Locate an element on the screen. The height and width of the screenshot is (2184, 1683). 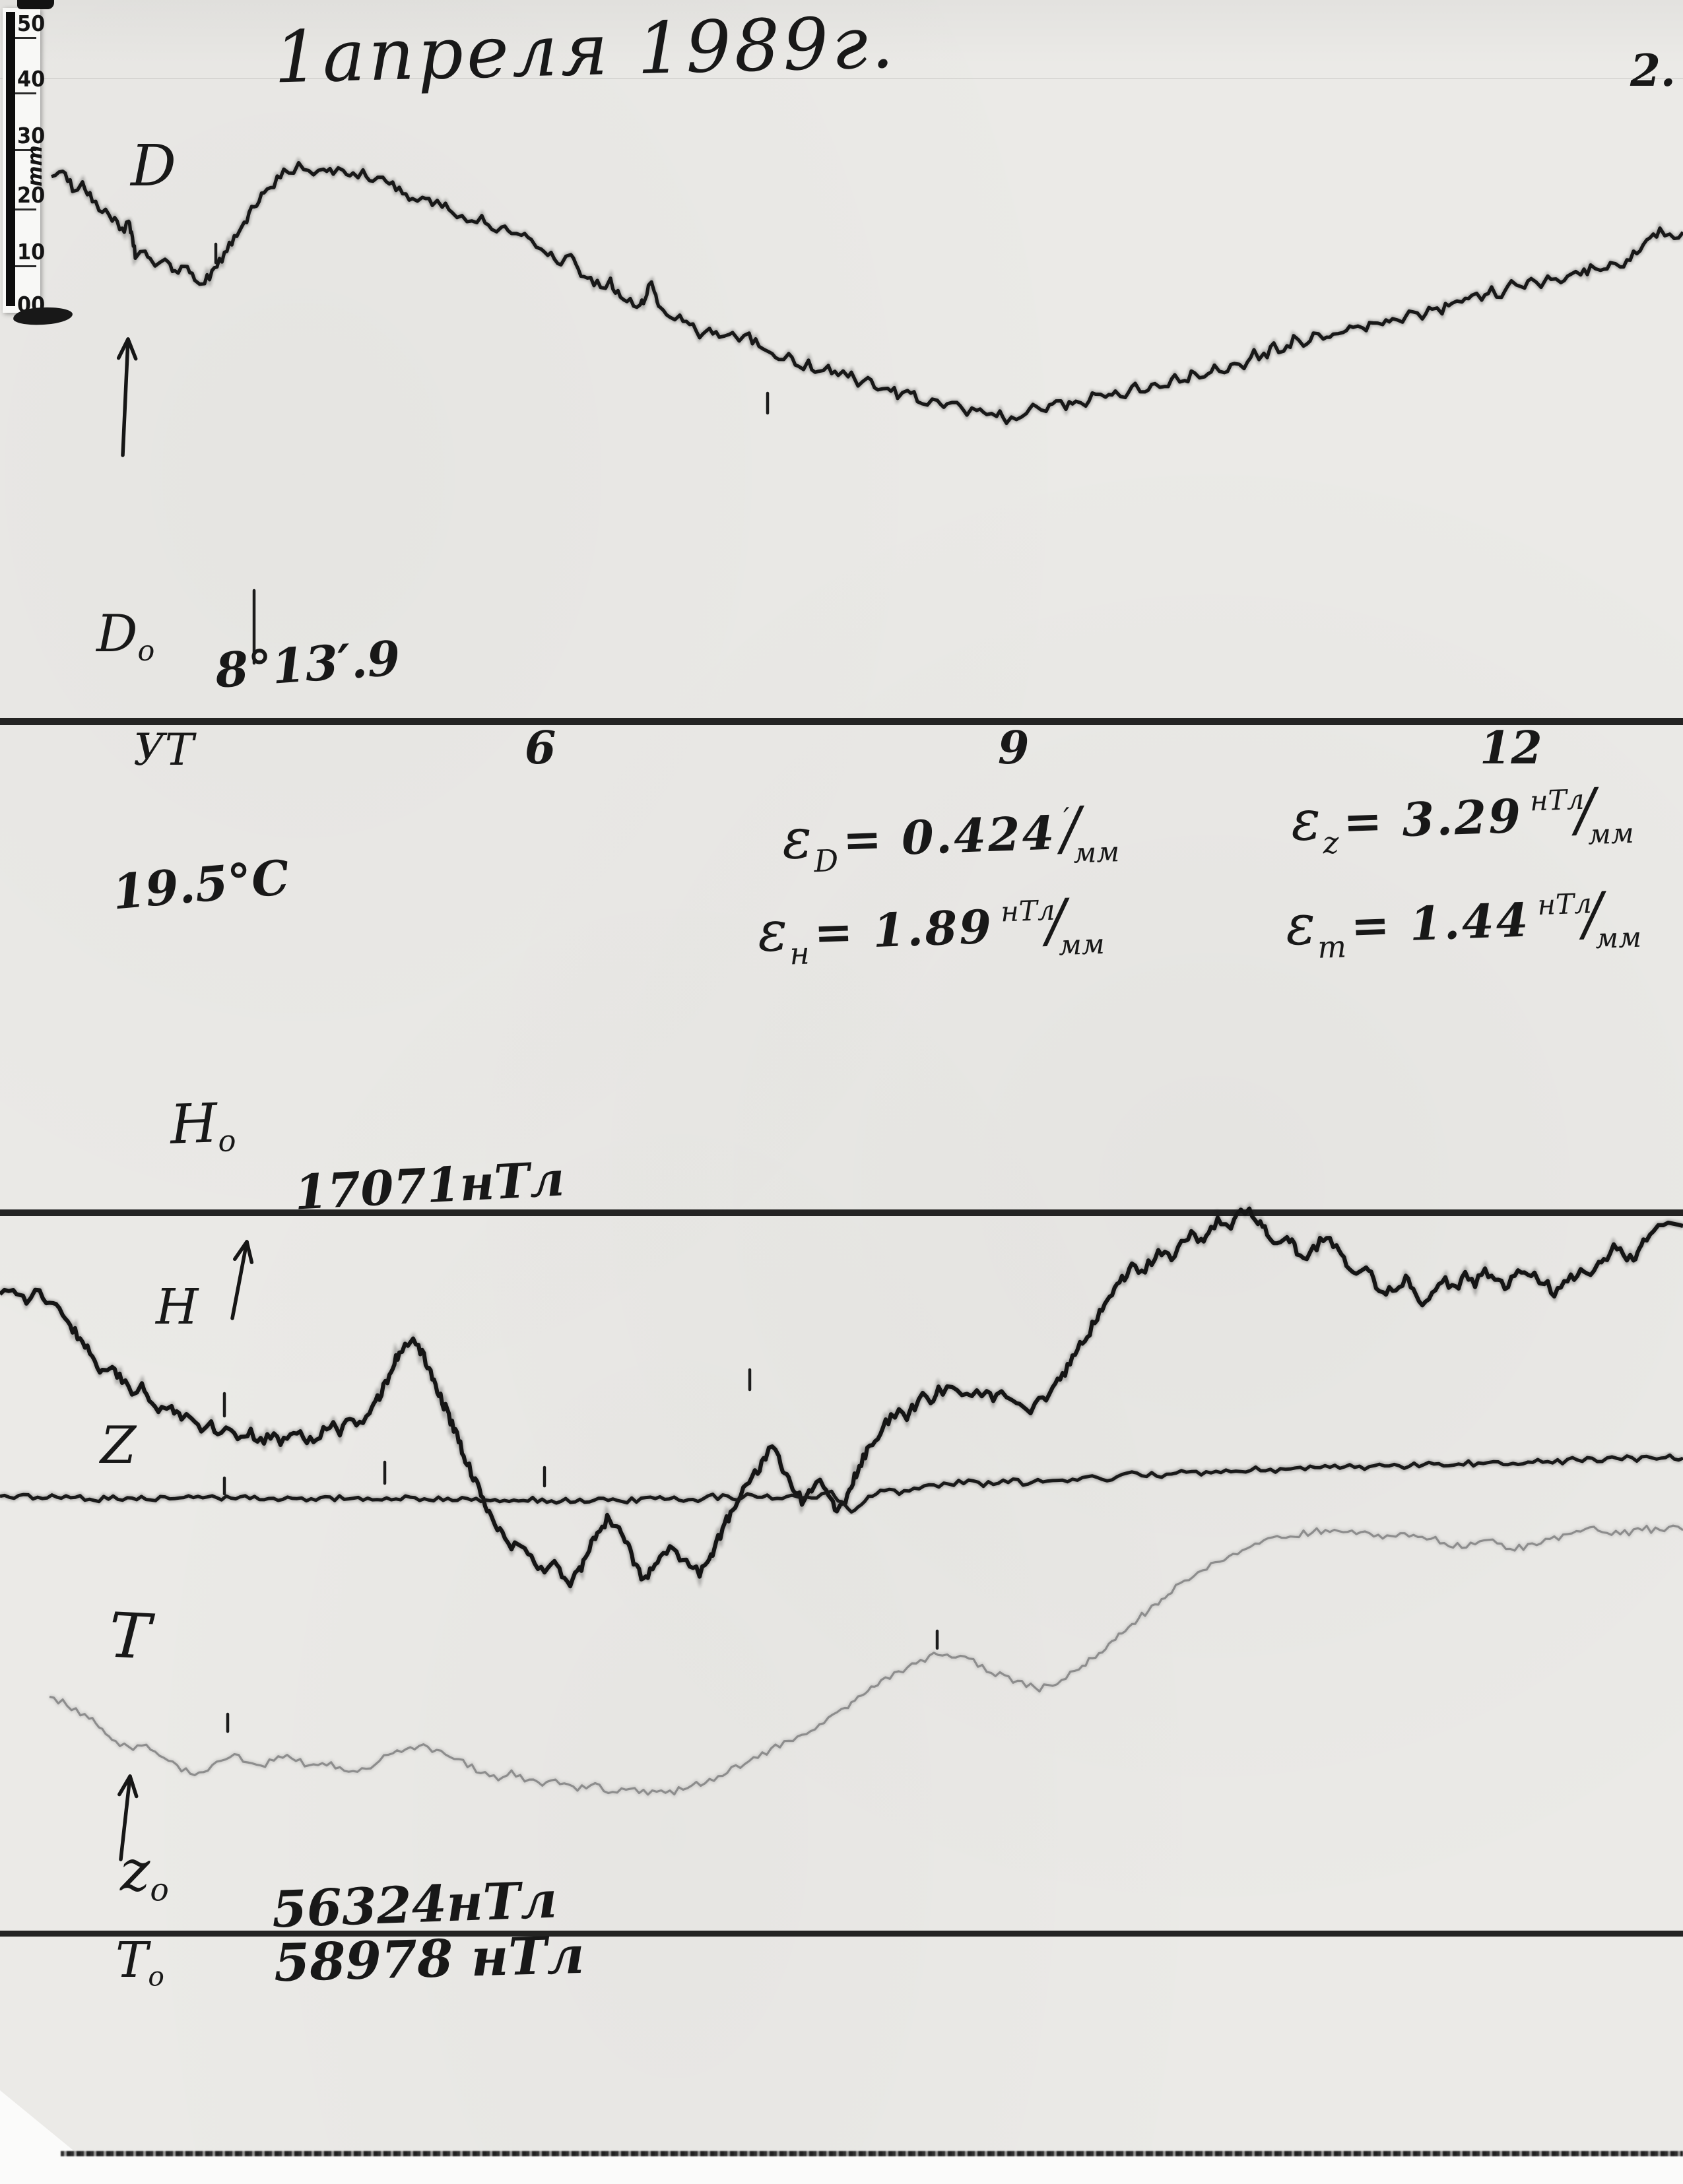
ruler-black-bar is located at coordinates (10, 159).